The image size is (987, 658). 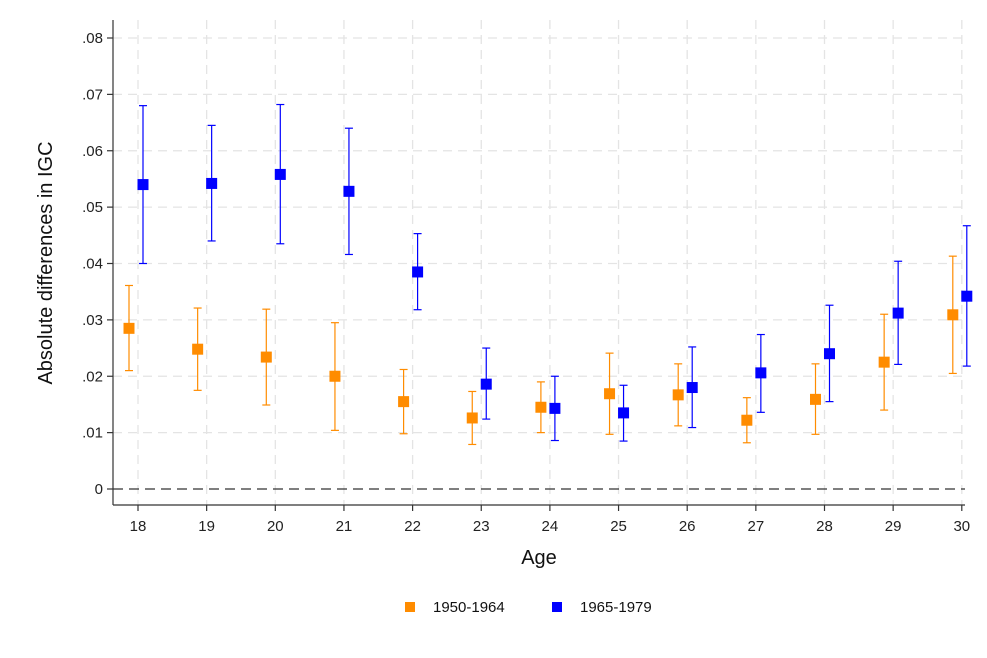 I want to click on x-axis-title: Age, so click(x=539, y=558).